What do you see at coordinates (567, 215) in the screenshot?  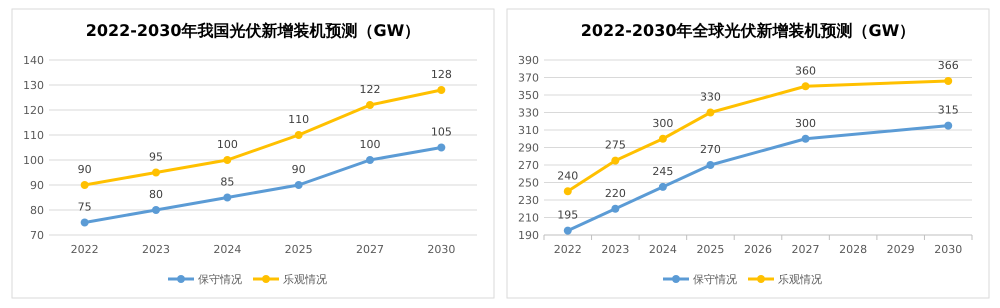 I see `data-label: 195` at bounding box center [567, 215].